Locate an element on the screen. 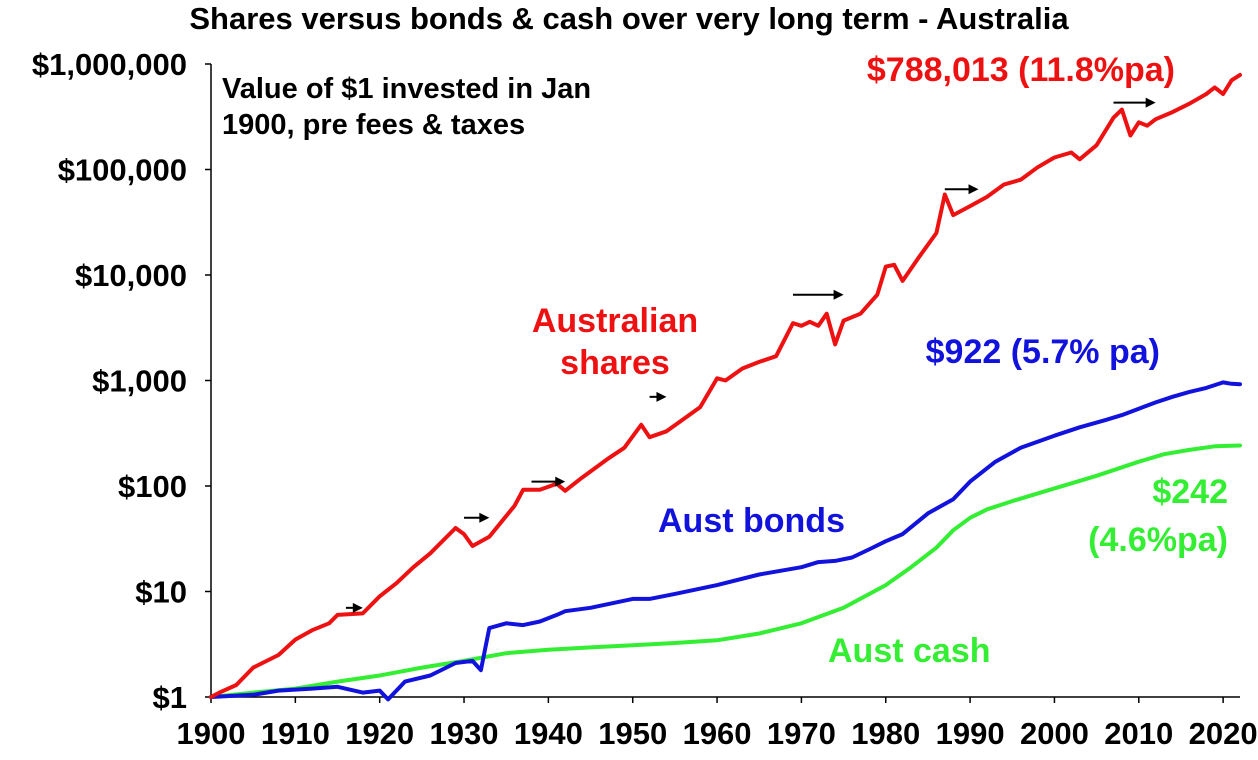 This screenshot has height=760, width=1258. series-label-aust-bonds: Aust bonds is located at coordinates (751, 521).